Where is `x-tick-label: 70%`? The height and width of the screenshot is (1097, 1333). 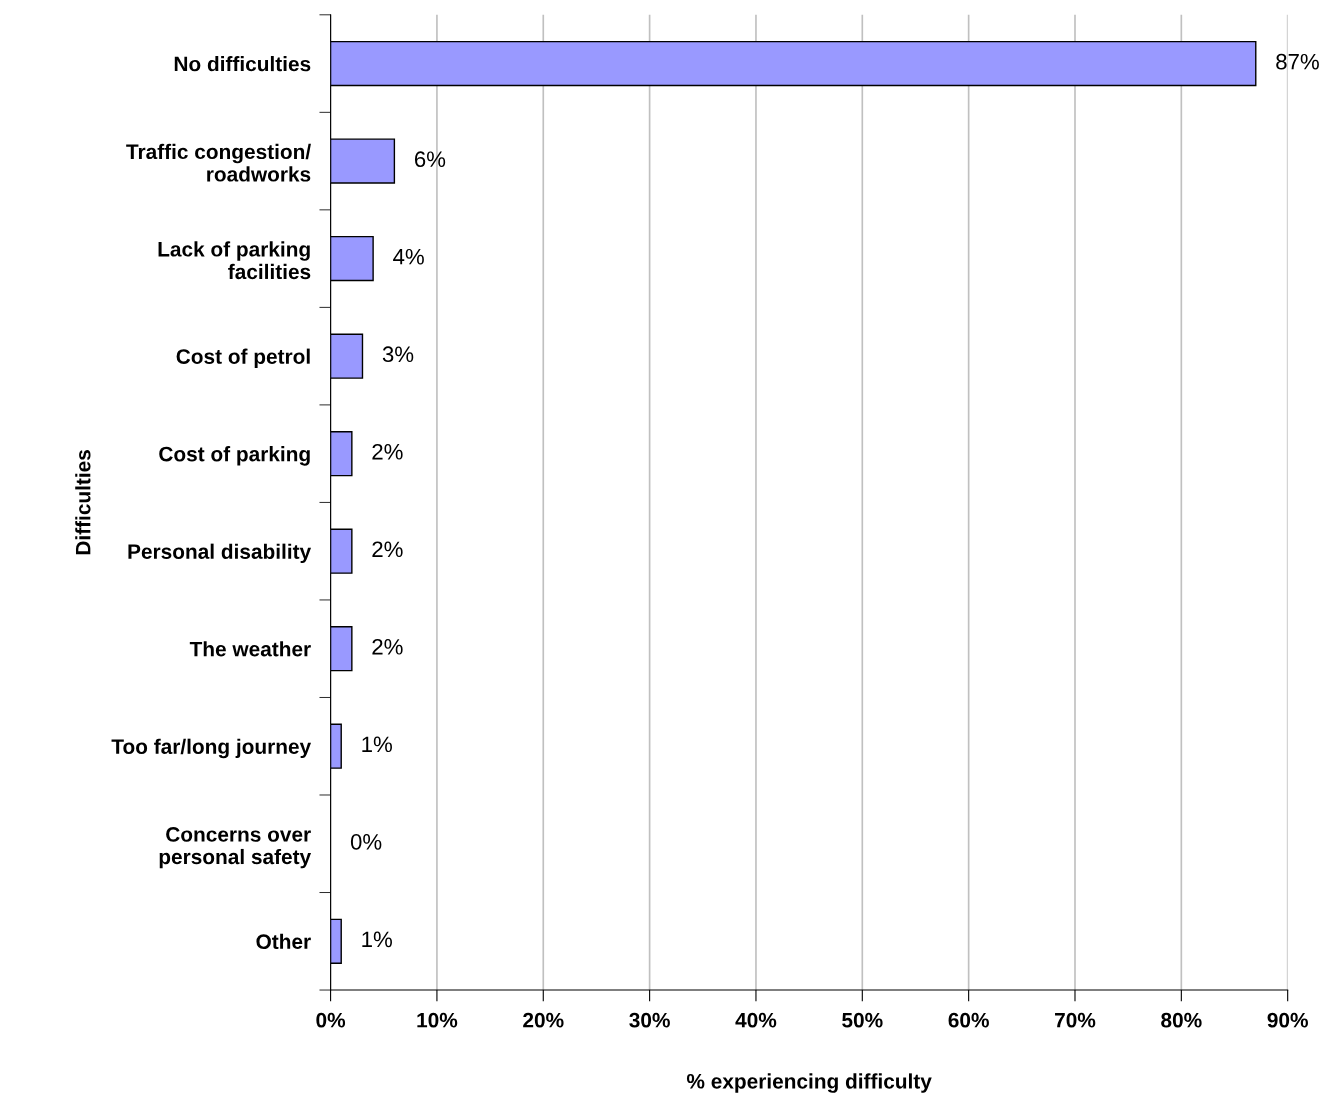
x-tick-label: 70% is located at coordinates (1075, 1020).